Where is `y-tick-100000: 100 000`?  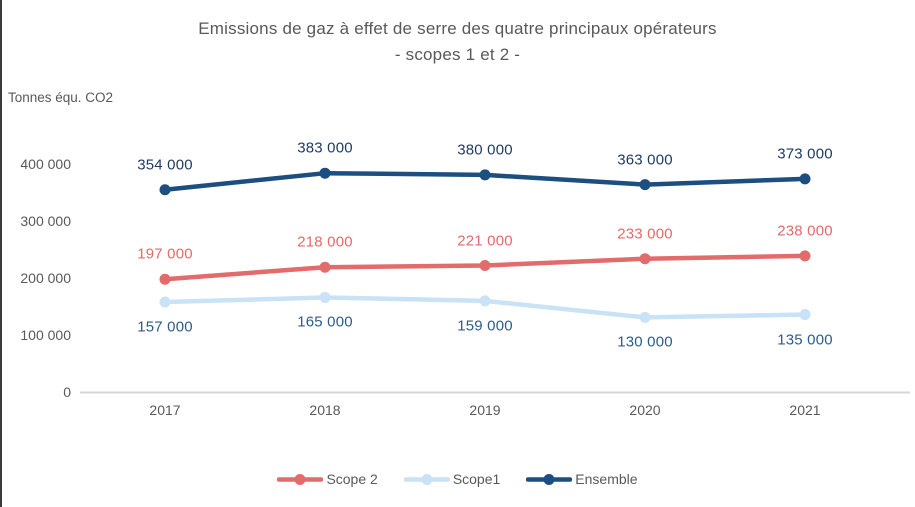
y-tick-100000: 100 000 is located at coordinates (45, 334).